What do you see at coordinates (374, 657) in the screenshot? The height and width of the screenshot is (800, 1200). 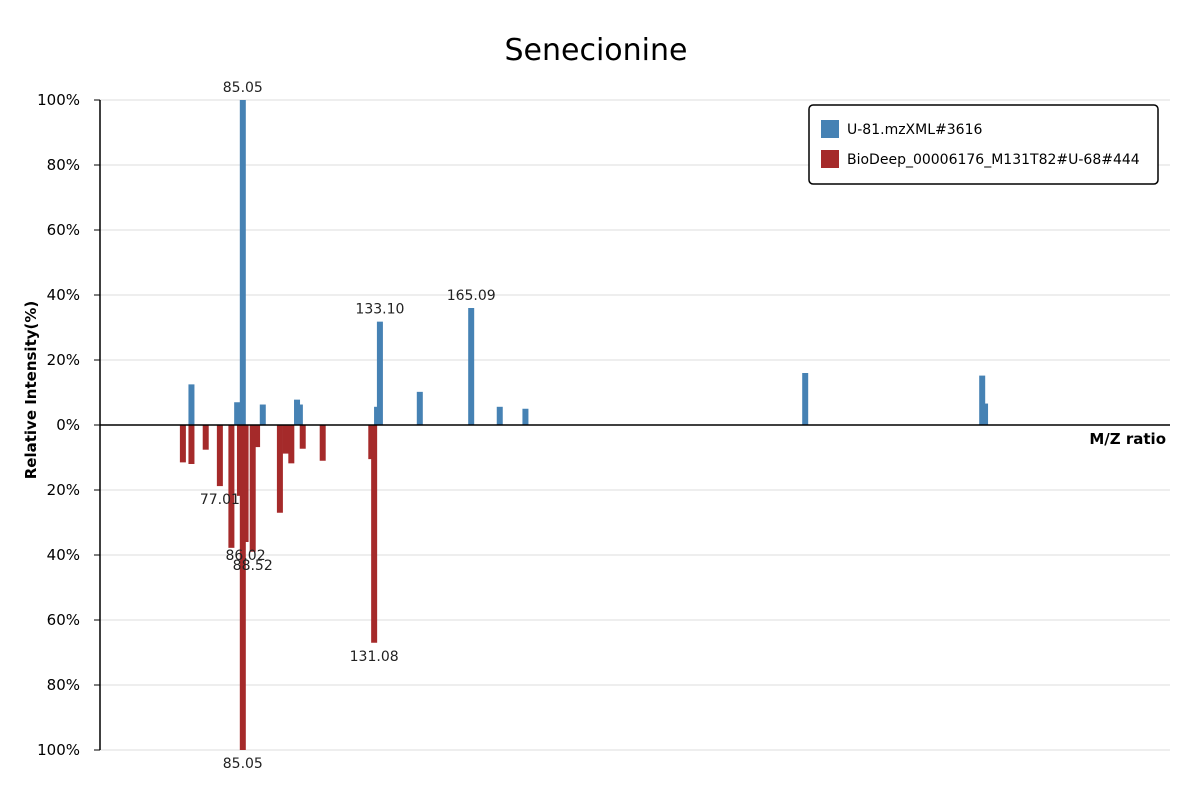 I see `reference-peak-label: 131.08` at bounding box center [374, 657].